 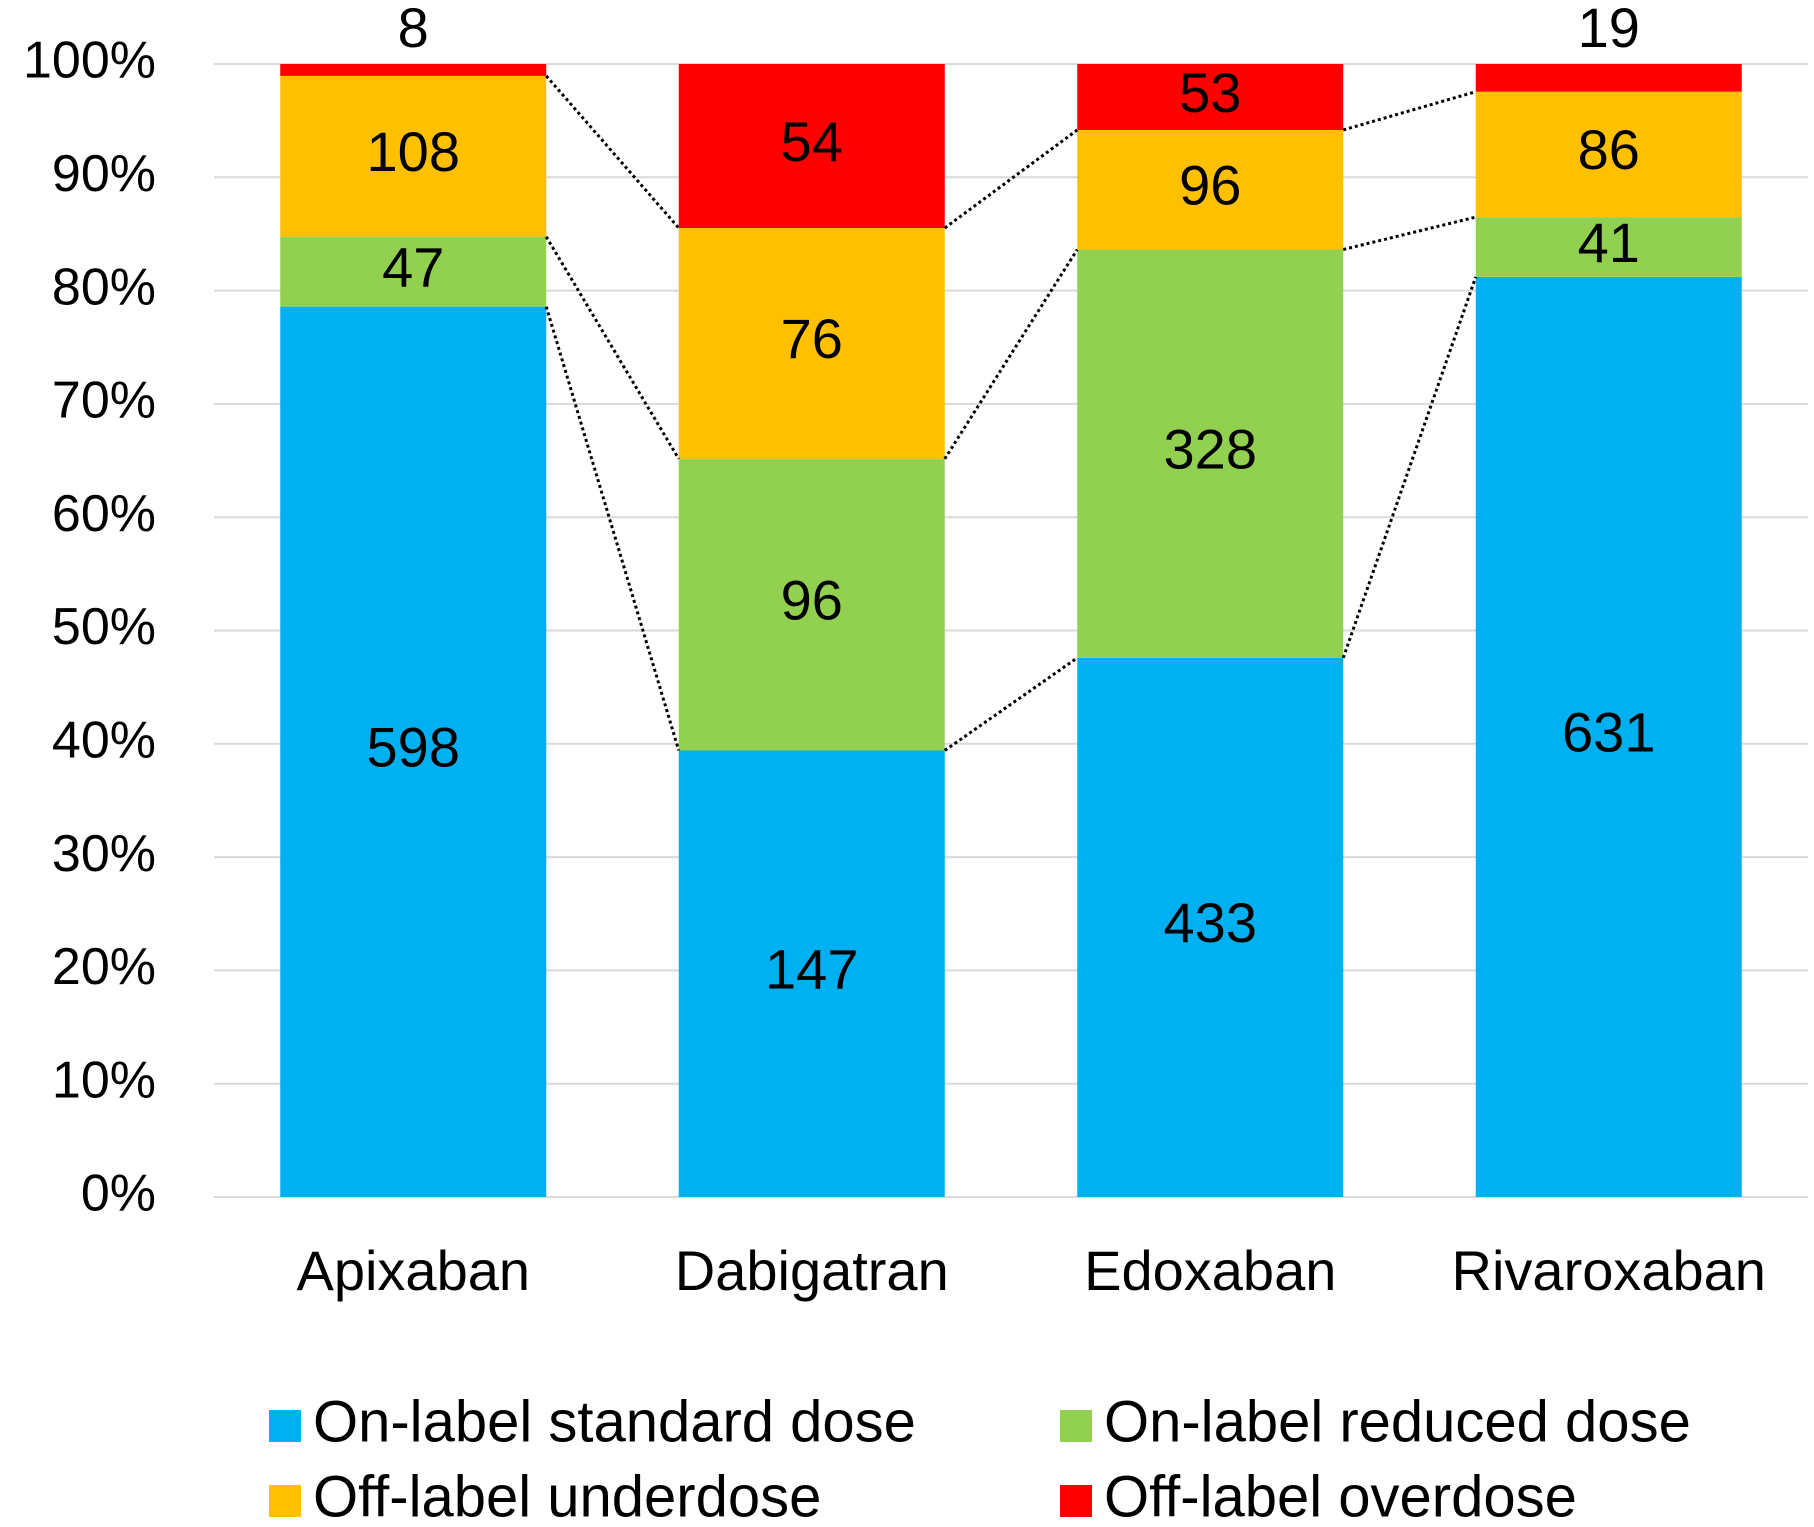 I want to click on y-tick-label: 80%, so click(x=104, y=287).